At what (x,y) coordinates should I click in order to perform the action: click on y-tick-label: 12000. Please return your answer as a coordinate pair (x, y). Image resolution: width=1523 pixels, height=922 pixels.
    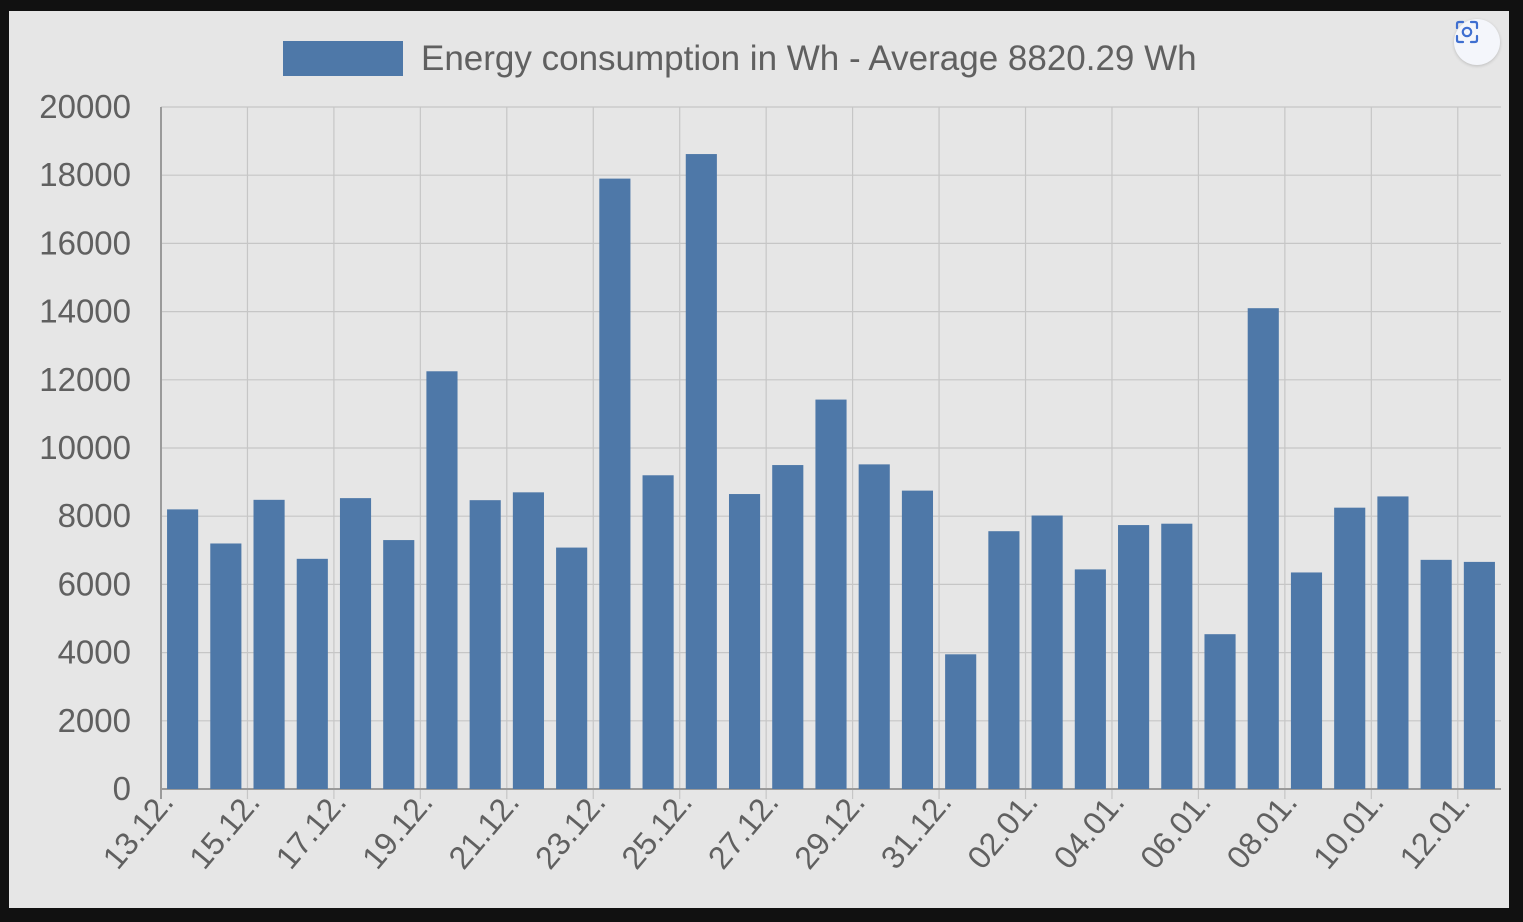
    Looking at the image, I should click on (85, 379).